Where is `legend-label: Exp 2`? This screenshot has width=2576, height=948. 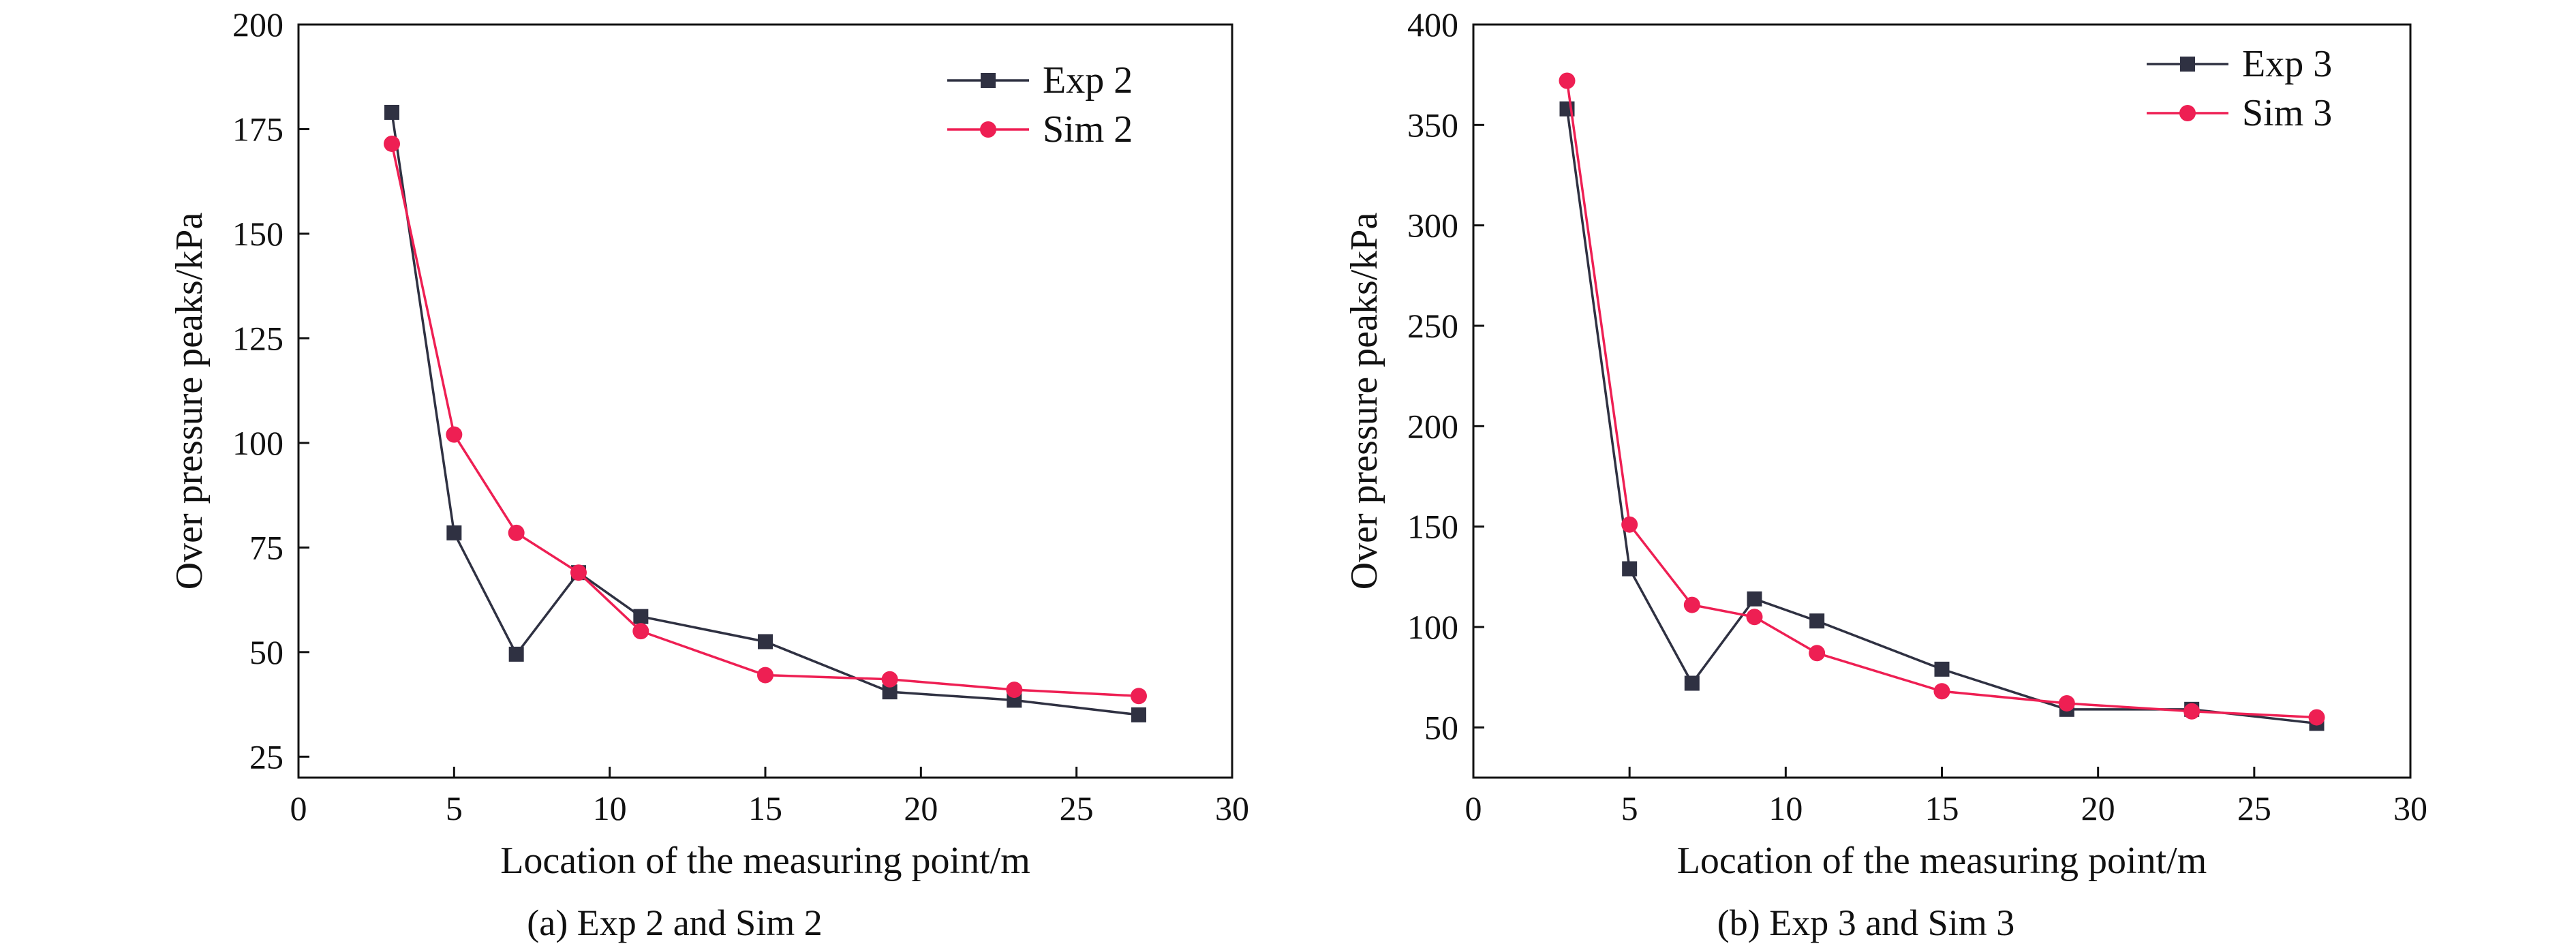
legend-label: Exp 2 is located at coordinates (1088, 80).